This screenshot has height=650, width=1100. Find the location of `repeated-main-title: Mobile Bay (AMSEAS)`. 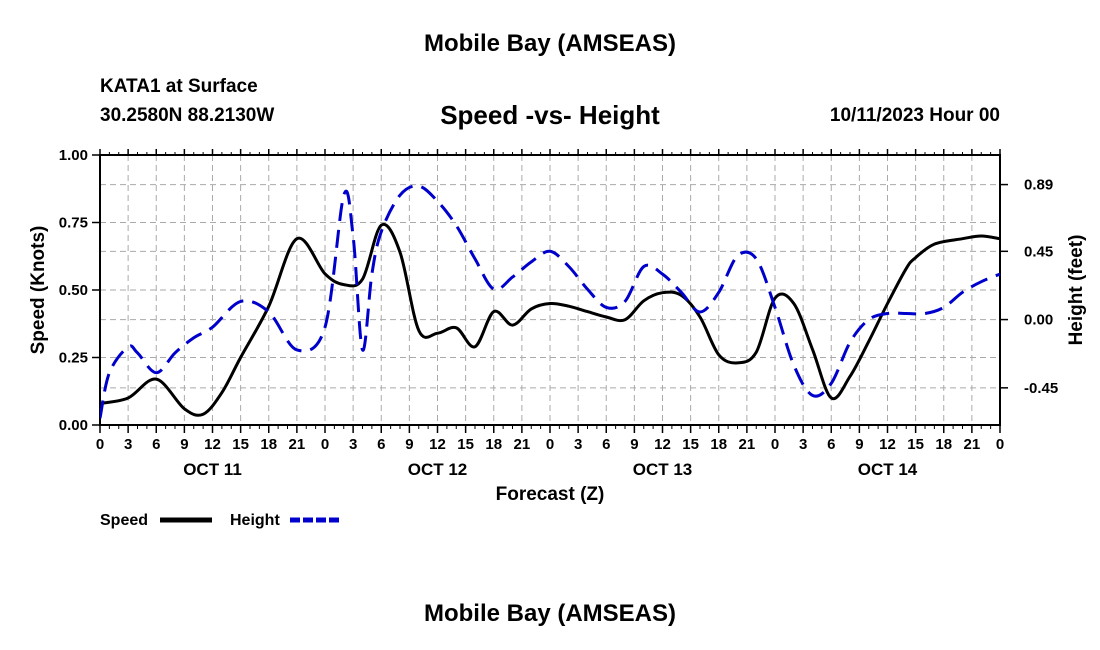

repeated-main-title: Mobile Bay (AMSEAS) is located at coordinates (550, 613).